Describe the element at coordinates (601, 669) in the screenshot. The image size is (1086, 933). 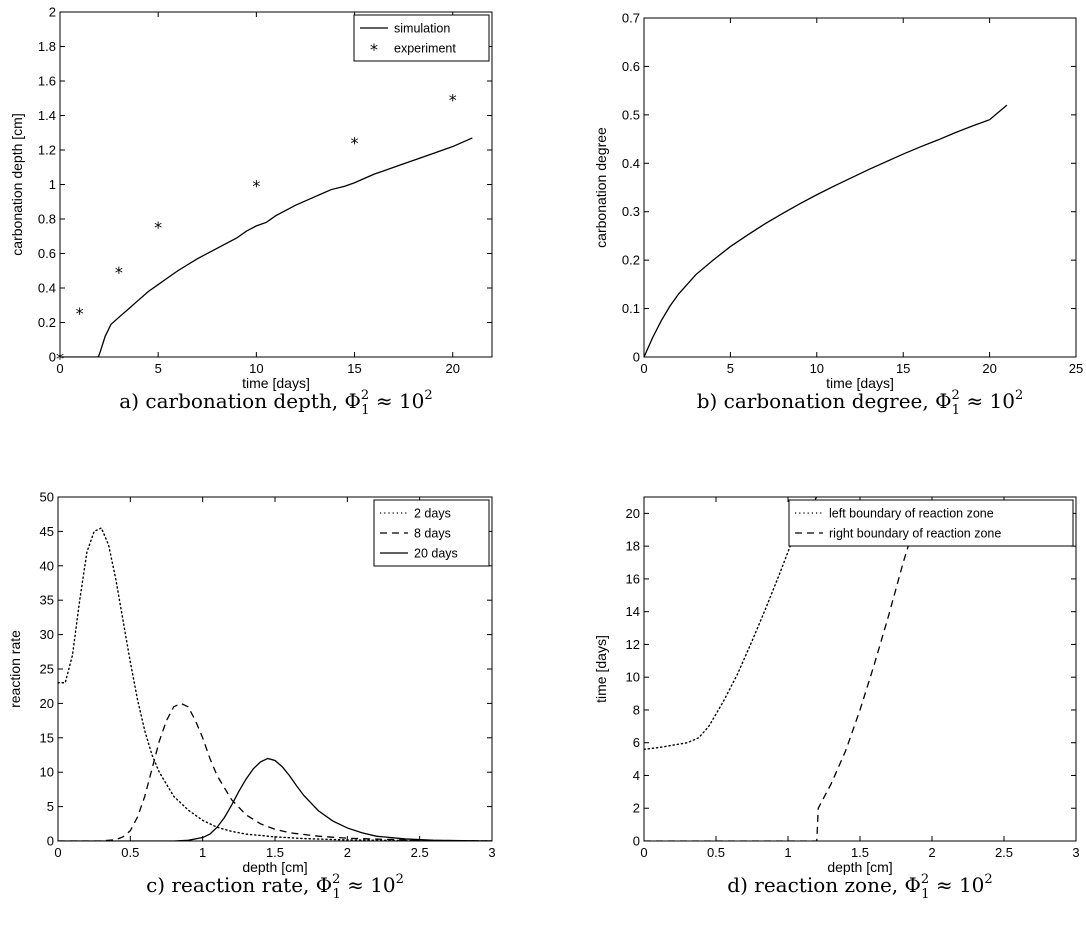
I see `y-axis-label: time [days]` at that location.